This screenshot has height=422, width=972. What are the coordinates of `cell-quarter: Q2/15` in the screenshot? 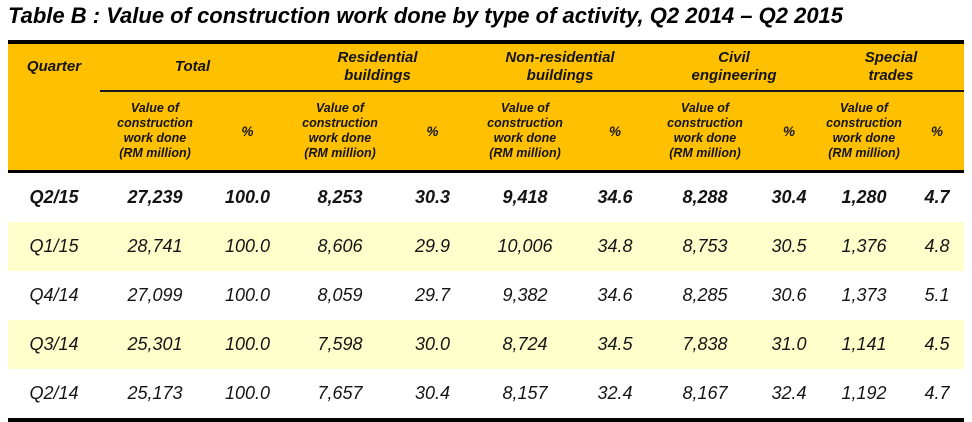 It's located at (54, 196).